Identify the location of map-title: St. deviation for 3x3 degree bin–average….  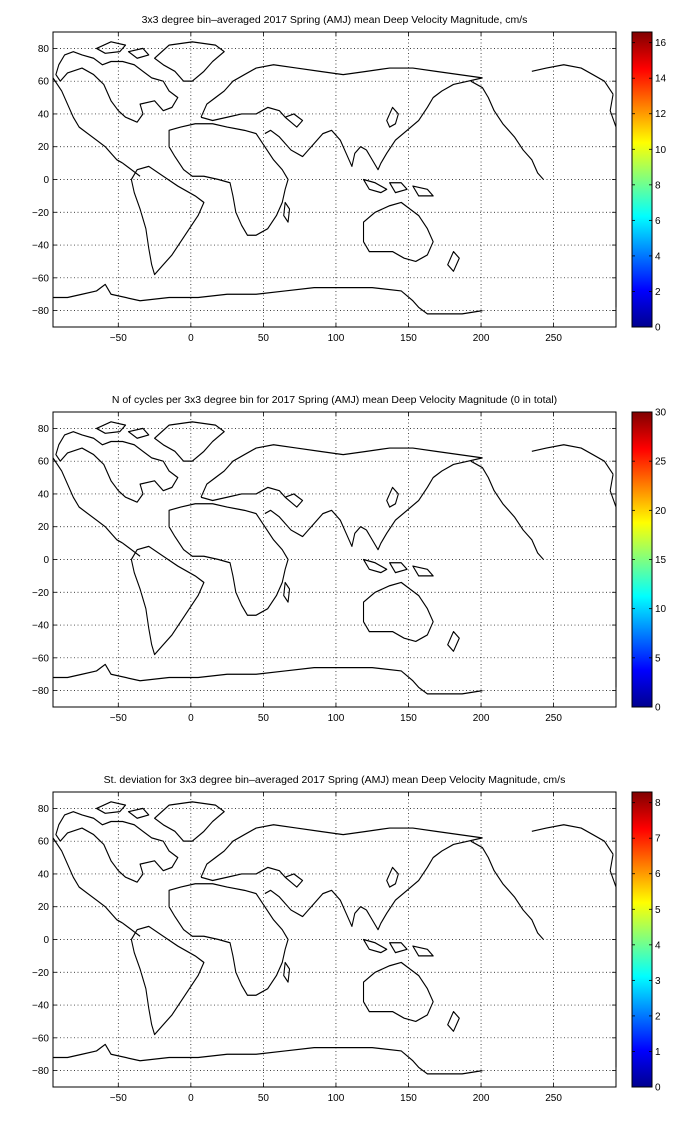
(335, 780).